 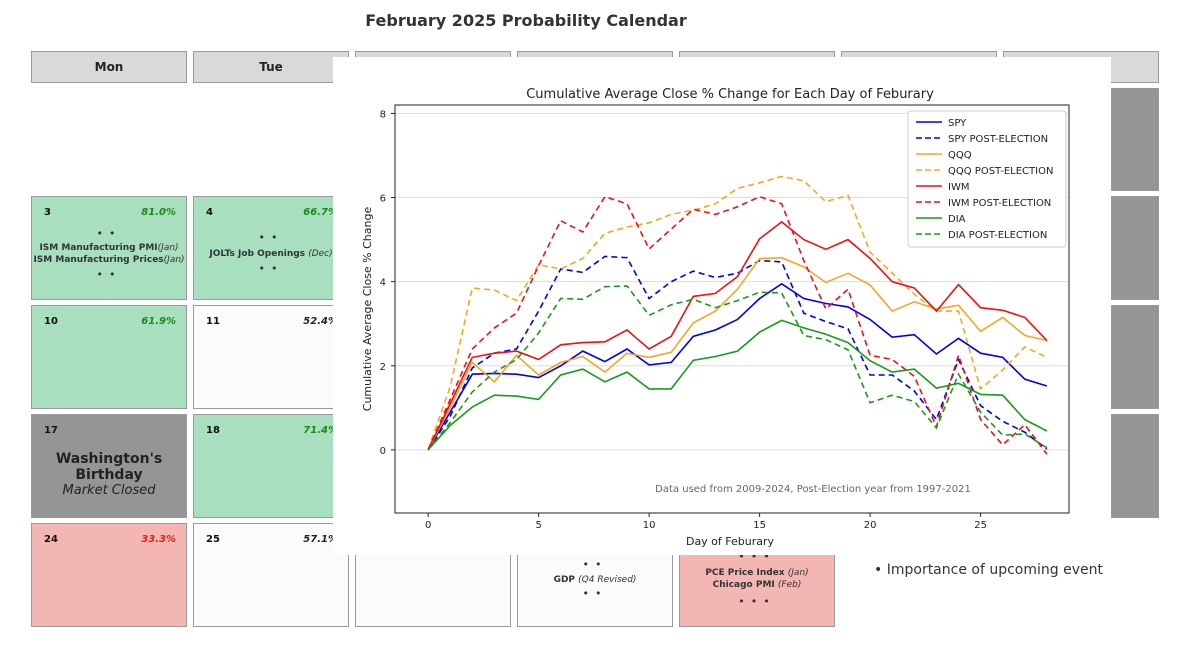 I want to click on legend-entry: DIA, so click(x=957, y=219).